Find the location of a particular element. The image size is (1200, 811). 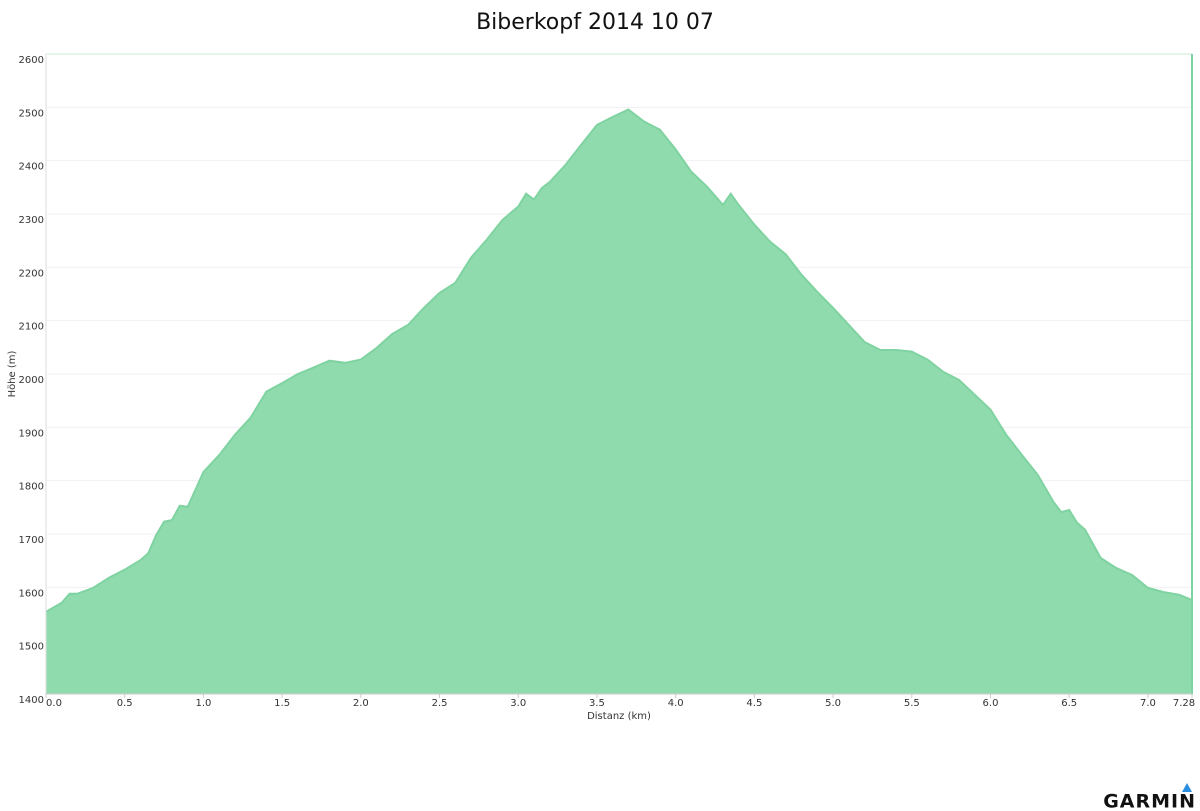

y-tick-label: 1500 is located at coordinates (31, 647).